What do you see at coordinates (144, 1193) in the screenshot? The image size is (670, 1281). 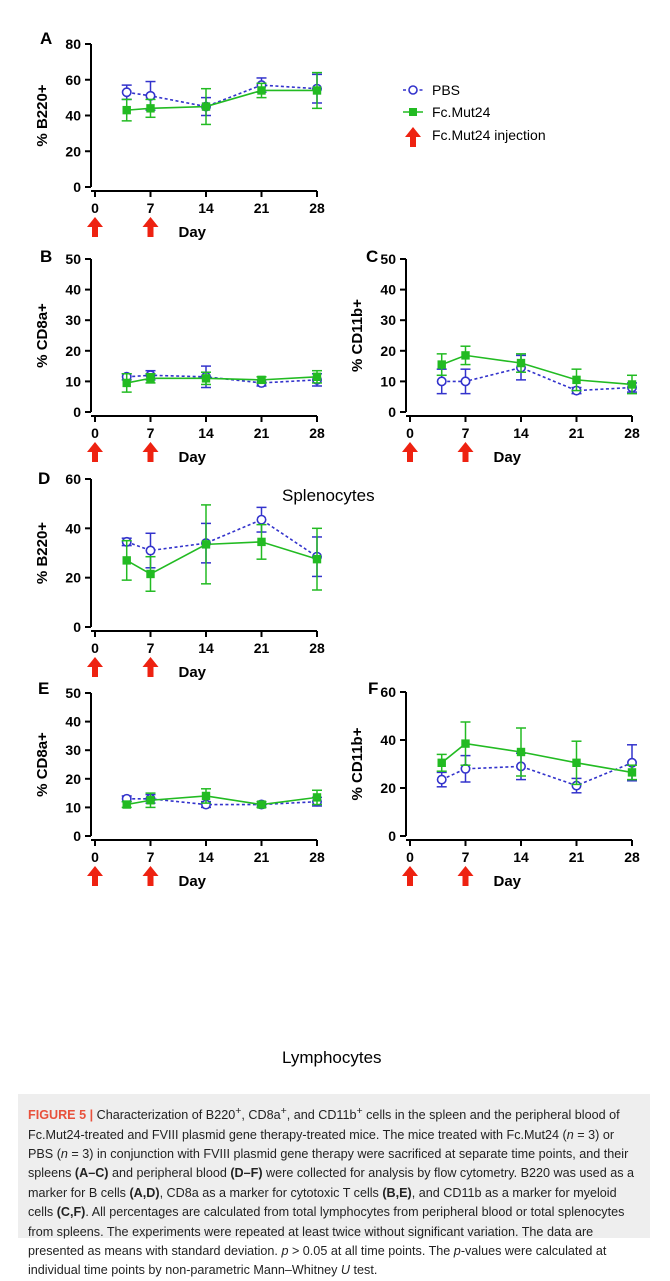 I see `caption-bold: (A,D)` at bounding box center [144, 1193].